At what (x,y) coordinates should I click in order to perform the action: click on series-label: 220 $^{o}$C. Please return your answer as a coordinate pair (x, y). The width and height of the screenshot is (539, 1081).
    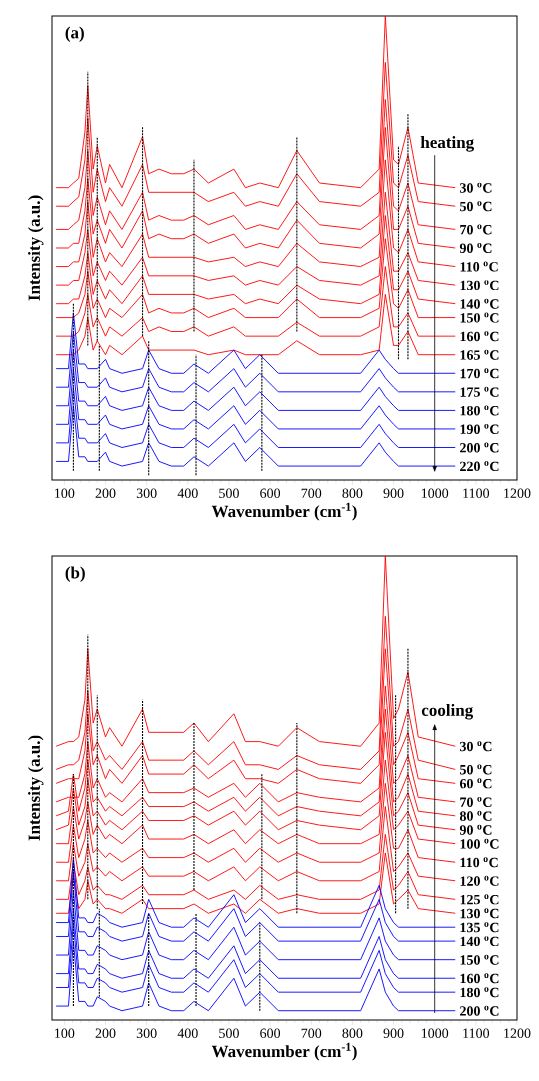
    Looking at the image, I should click on (479, 466).